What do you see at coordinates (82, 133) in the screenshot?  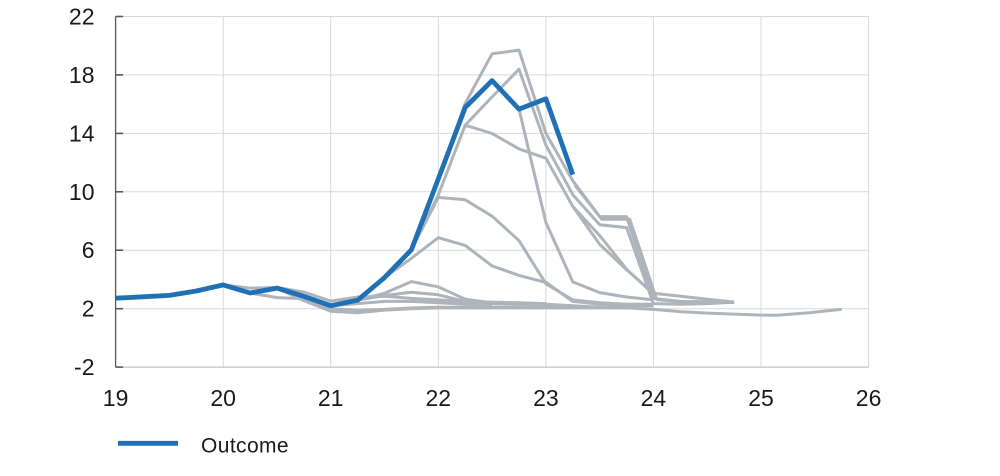 I see `svg-text: 14` at bounding box center [82, 133].